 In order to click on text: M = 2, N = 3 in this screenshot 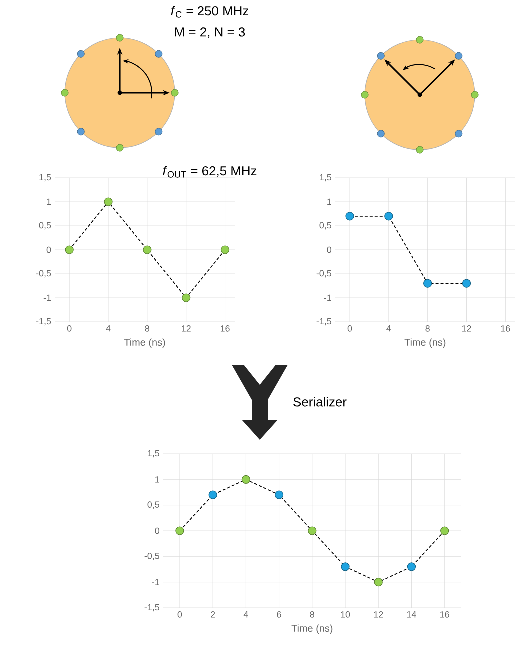, I will do `click(210, 33)`.